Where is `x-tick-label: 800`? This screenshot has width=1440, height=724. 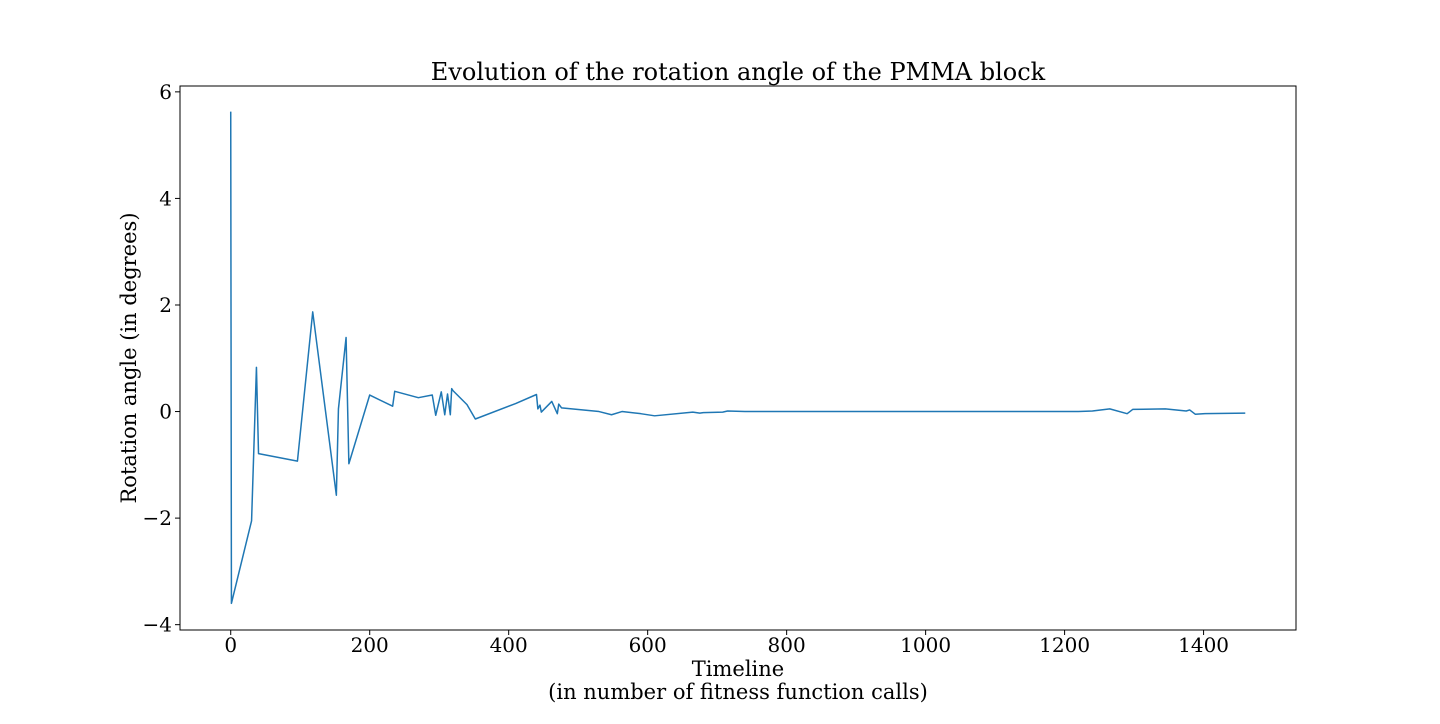
x-tick-label: 800 is located at coordinates (787, 645).